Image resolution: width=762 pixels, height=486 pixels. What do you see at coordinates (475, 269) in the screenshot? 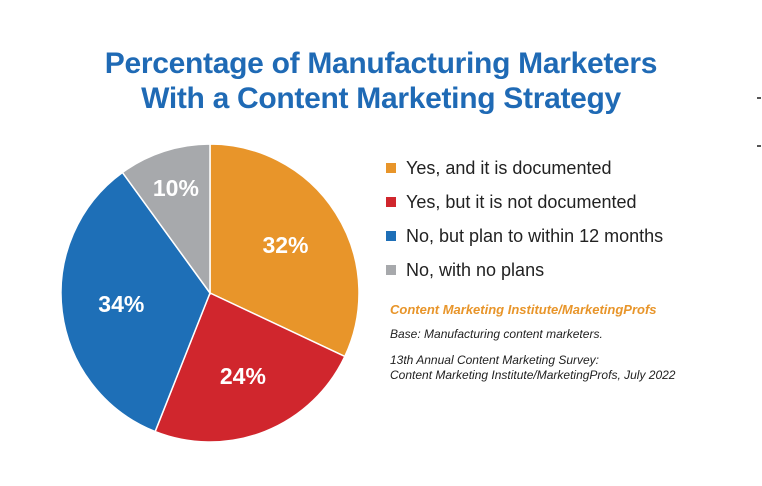
I see `legend-label: No, with no plans` at bounding box center [475, 269].